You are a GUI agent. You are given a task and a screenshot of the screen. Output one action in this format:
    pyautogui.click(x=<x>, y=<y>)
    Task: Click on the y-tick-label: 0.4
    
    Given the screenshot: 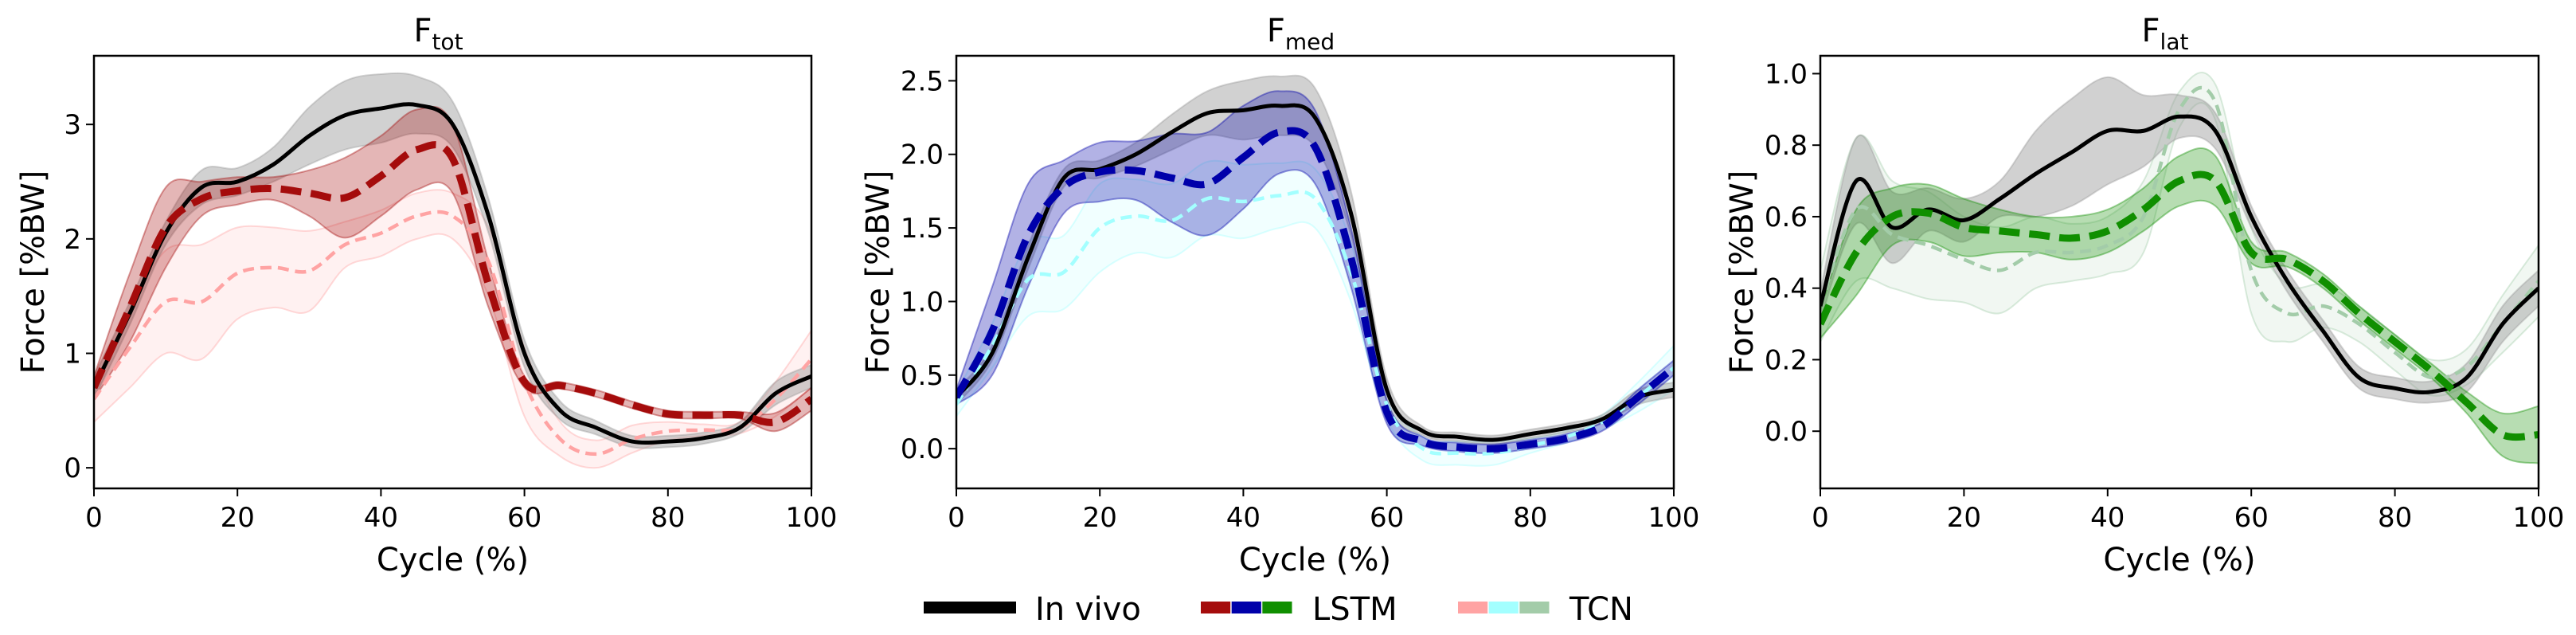 What is the action you would take?
    pyautogui.click(x=1786, y=289)
    